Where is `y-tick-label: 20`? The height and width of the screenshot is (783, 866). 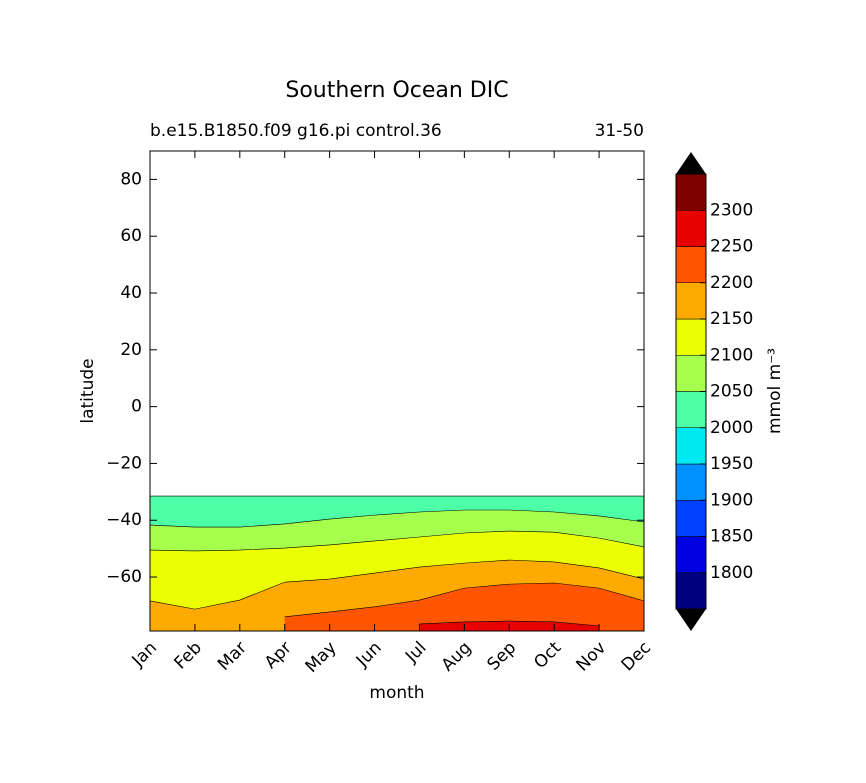 y-tick-label: 20 is located at coordinates (131, 350).